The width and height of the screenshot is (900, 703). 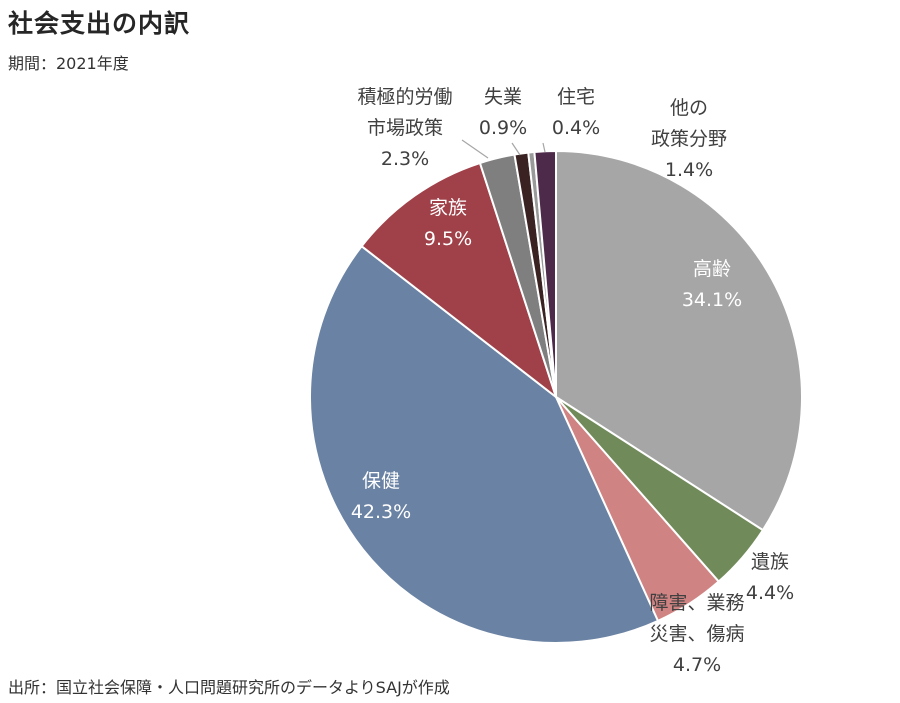 I want to click on slice-category-label: 家族, so click(x=448, y=208).